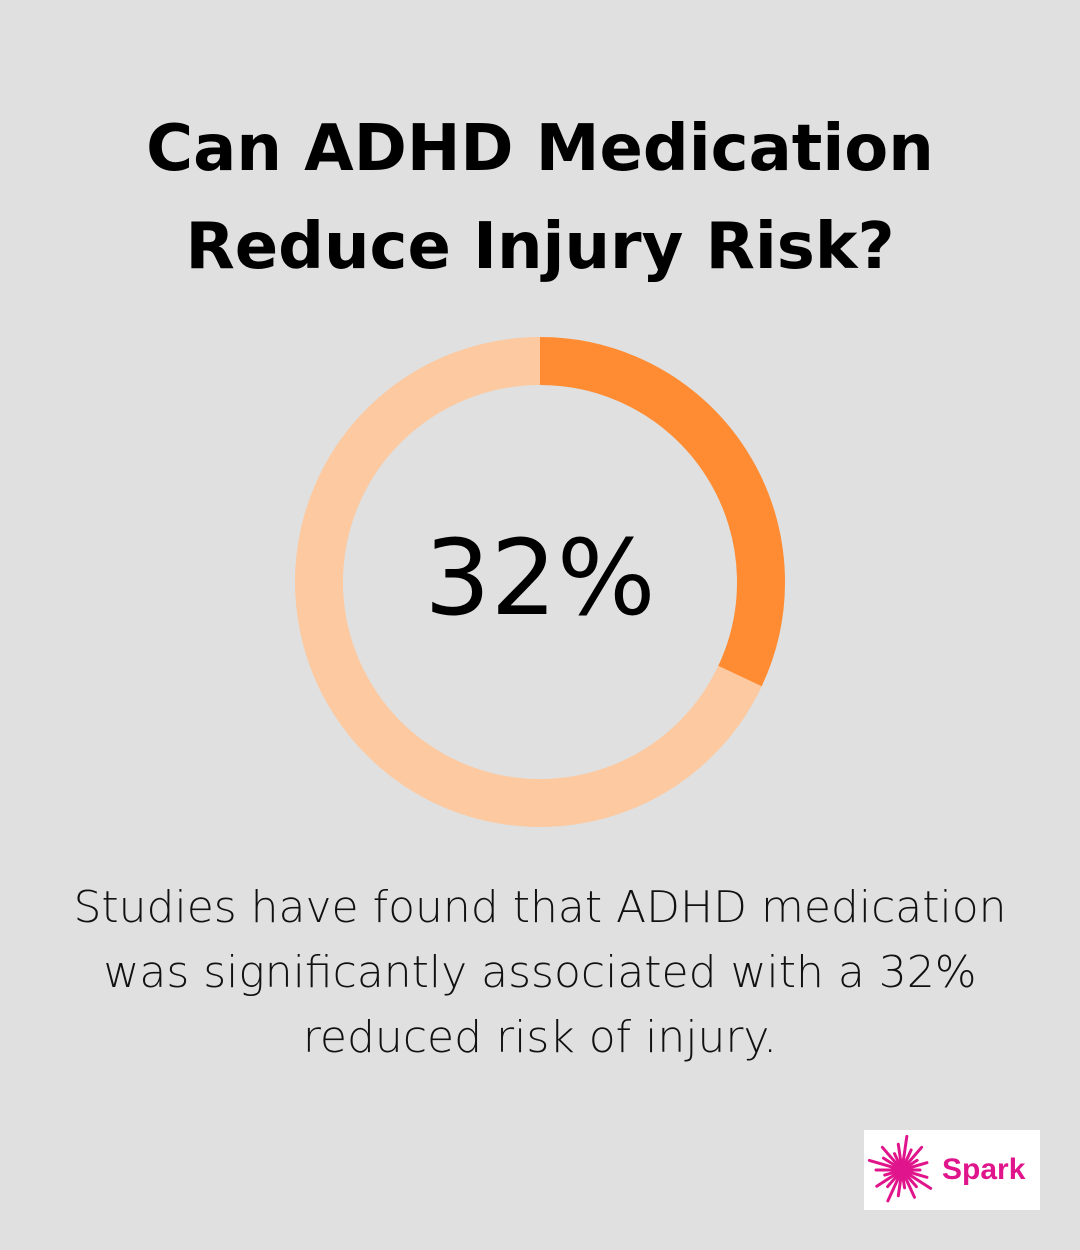 The height and width of the screenshot is (1250, 1080). I want to click on logo-text: Spark, so click(984, 1169).